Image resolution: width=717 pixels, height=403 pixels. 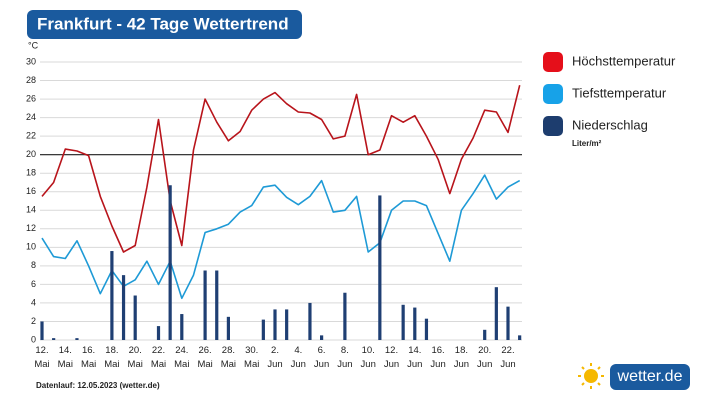 I want to click on y-tick-label: 28, so click(x=31, y=80).